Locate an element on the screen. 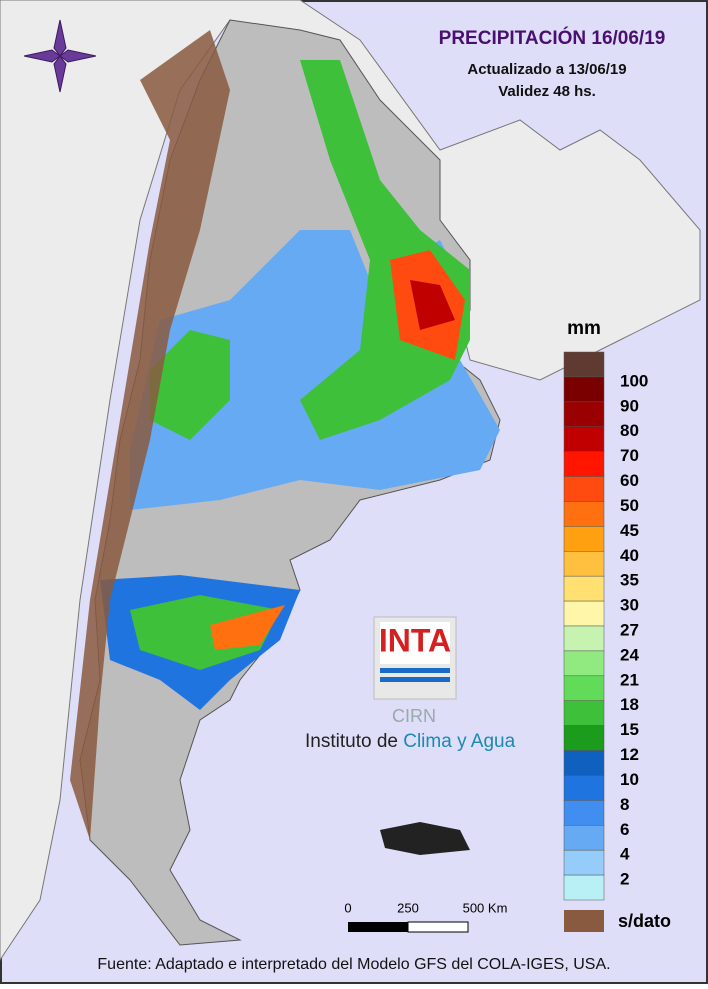 The width and height of the screenshot is (708, 989). legend-label: 100 is located at coordinates (634, 380).